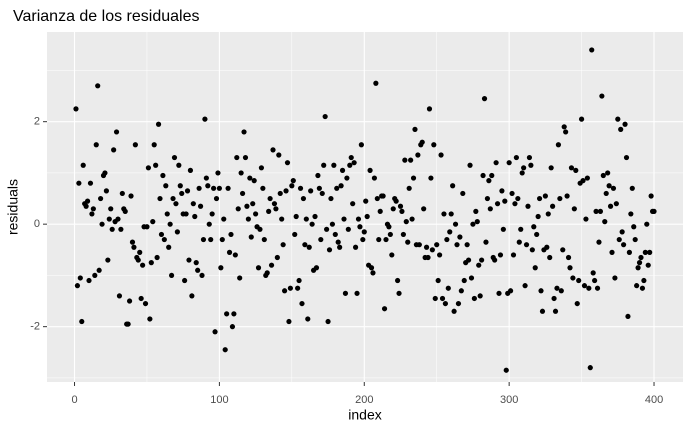  Describe the element at coordinates (654, 400) in the screenshot. I see `x-tick-label: 400` at that location.